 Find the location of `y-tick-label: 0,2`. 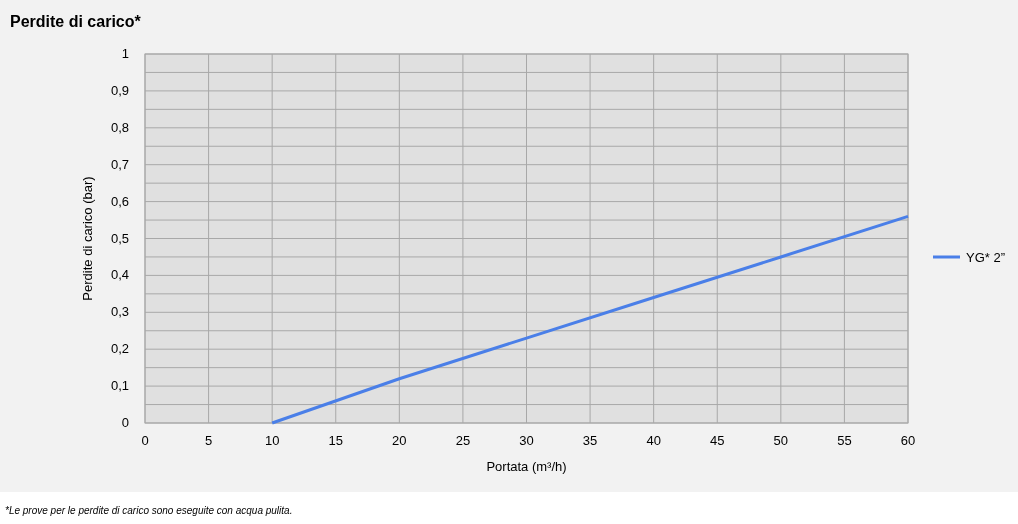

y-tick-label: 0,2 is located at coordinates (119, 349).